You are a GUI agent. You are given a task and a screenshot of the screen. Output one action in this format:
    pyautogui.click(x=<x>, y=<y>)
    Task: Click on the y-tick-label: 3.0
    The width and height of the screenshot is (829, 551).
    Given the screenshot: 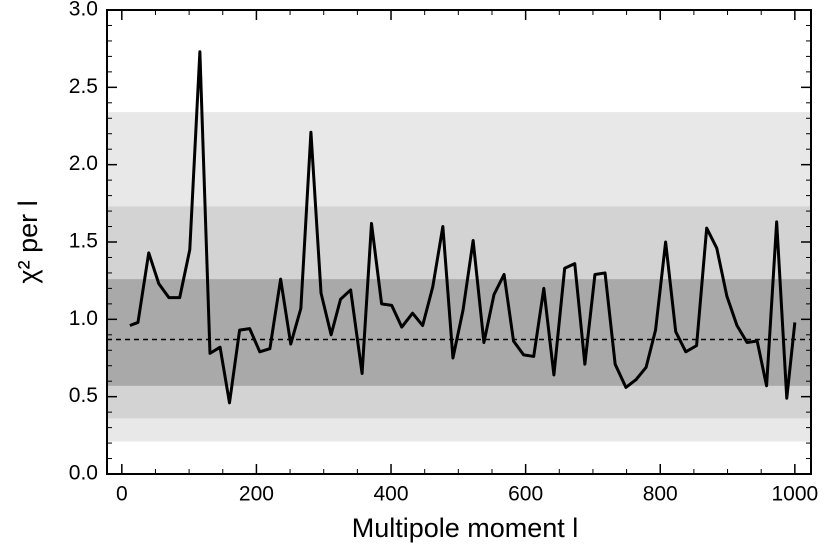 What is the action you would take?
    pyautogui.click(x=83, y=10)
    